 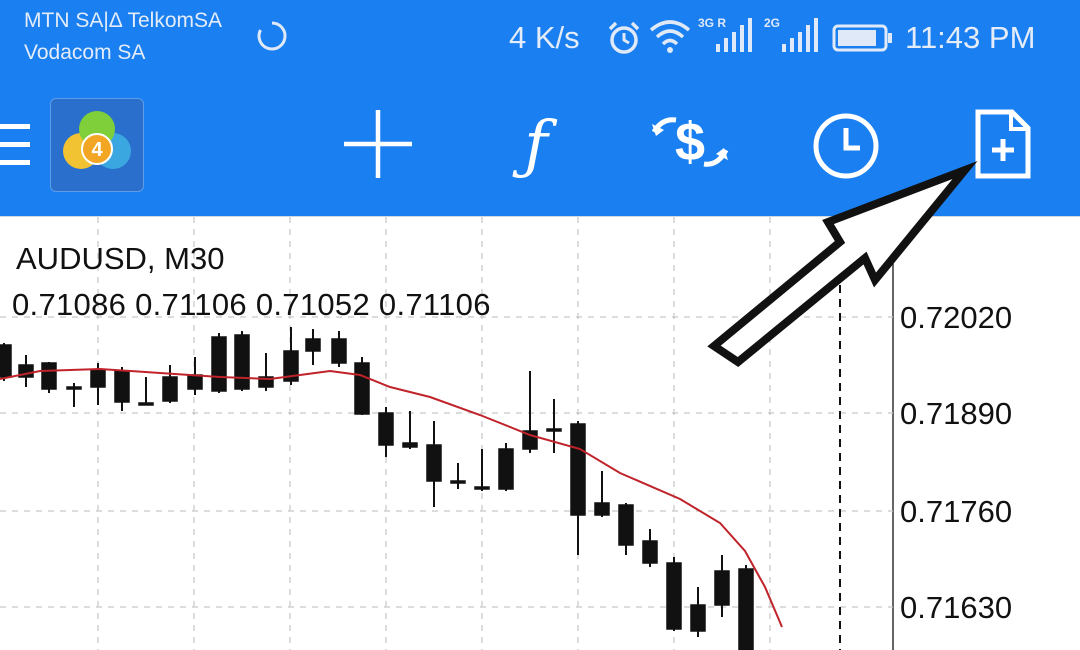 I want to click on trade-icon: $, so click(x=690, y=142).